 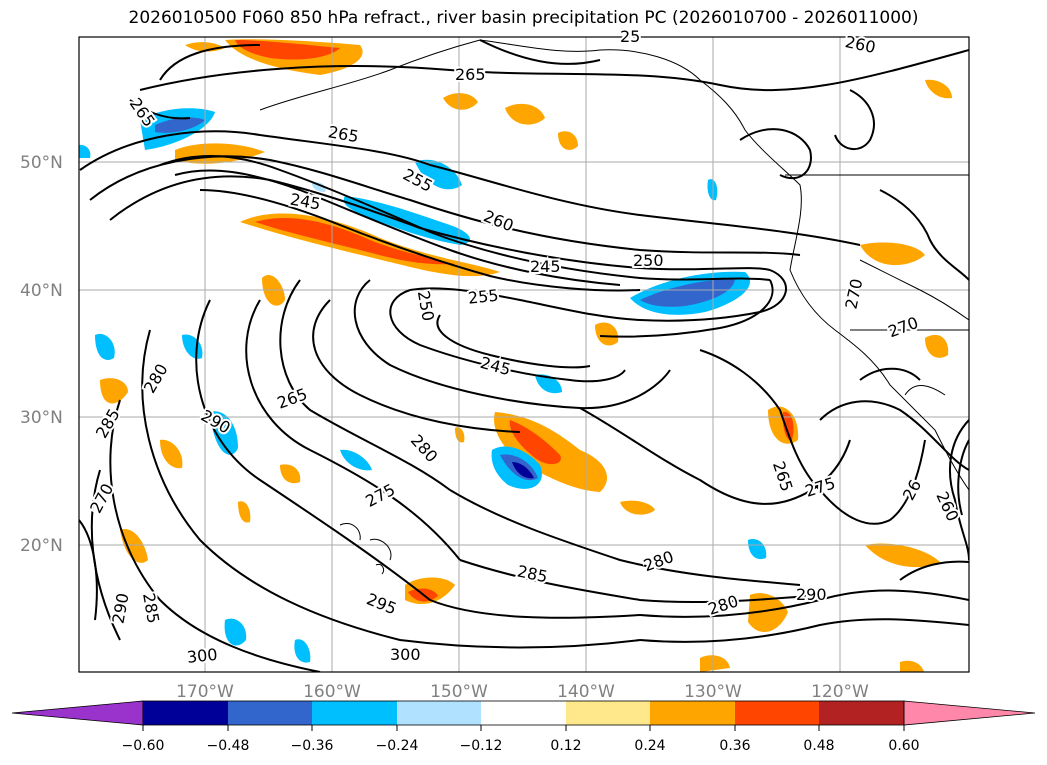 What do you see at coordinates (143, 746) in the screenshot?
I see `colorbar-tick-label: −0.60` at bounding box center [143, 746].